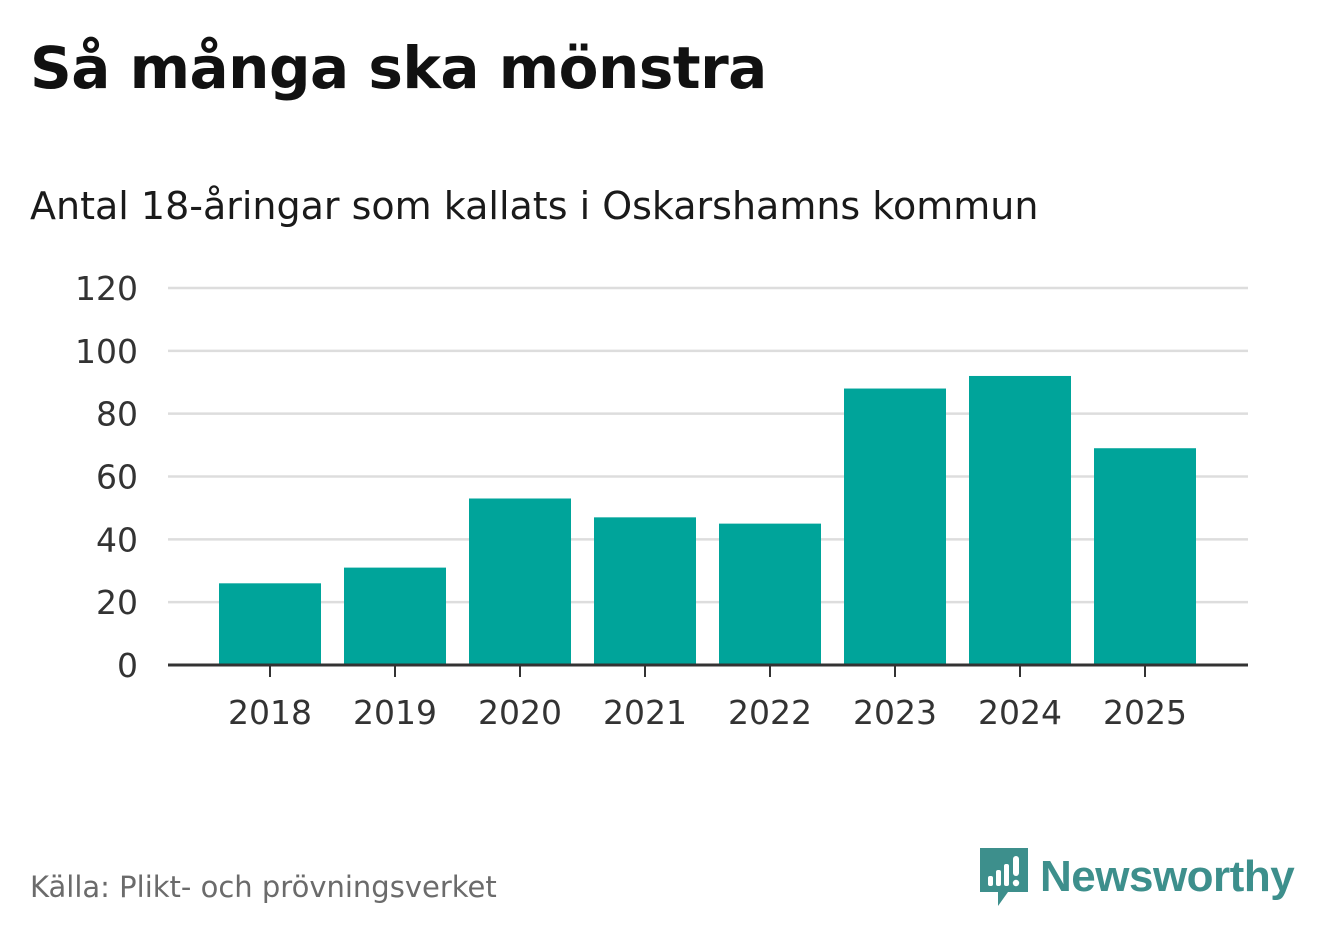  What do you see at coordinates (707, 698) in the screenshot?
I see `x-axis-ticks: 2018 2019 2020 2021 2022 2023 2024 2025` at bounding box center [707, 698].